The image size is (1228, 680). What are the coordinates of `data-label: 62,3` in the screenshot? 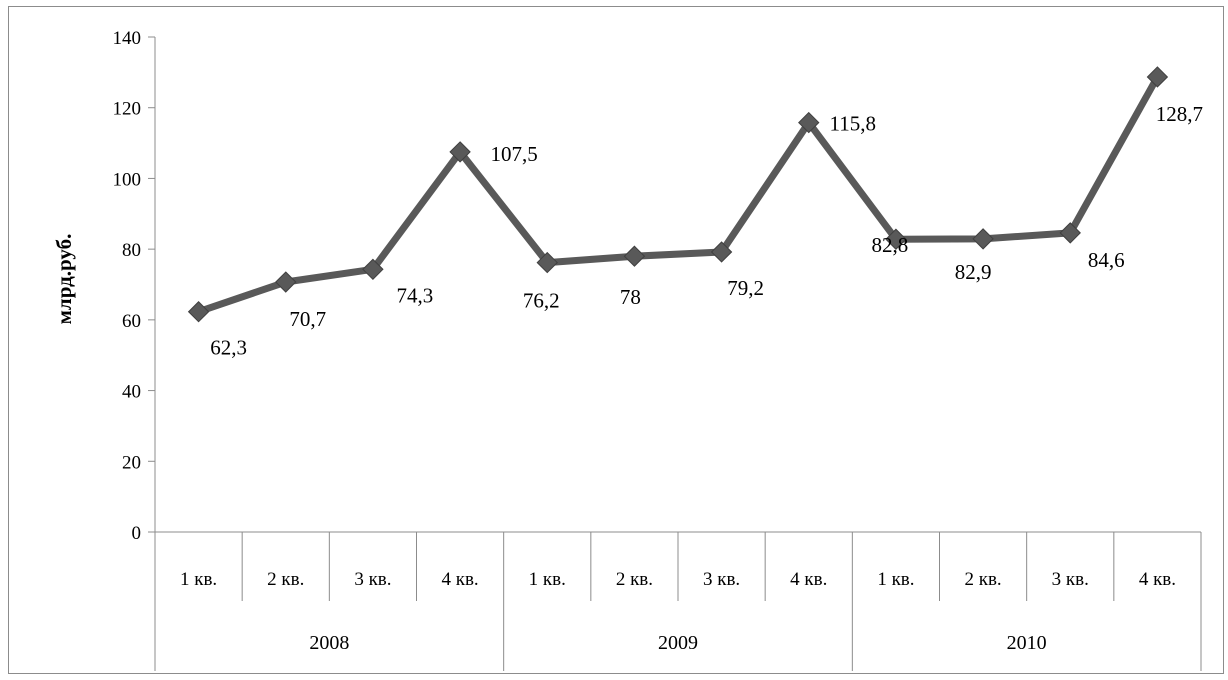 It's located at (228, 348).